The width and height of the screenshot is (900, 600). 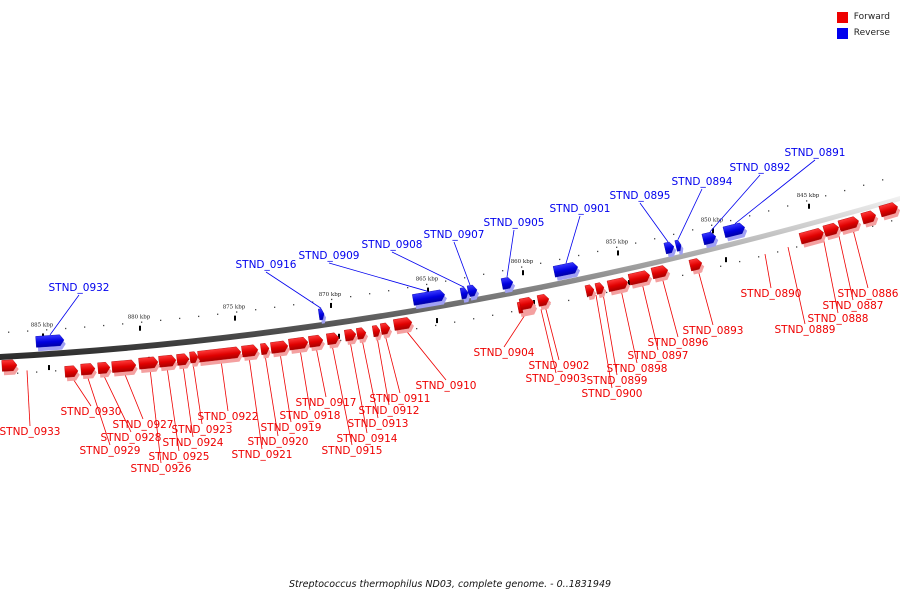 I want to click on tick-label: 860 kbp, so click(x=522, y=262).